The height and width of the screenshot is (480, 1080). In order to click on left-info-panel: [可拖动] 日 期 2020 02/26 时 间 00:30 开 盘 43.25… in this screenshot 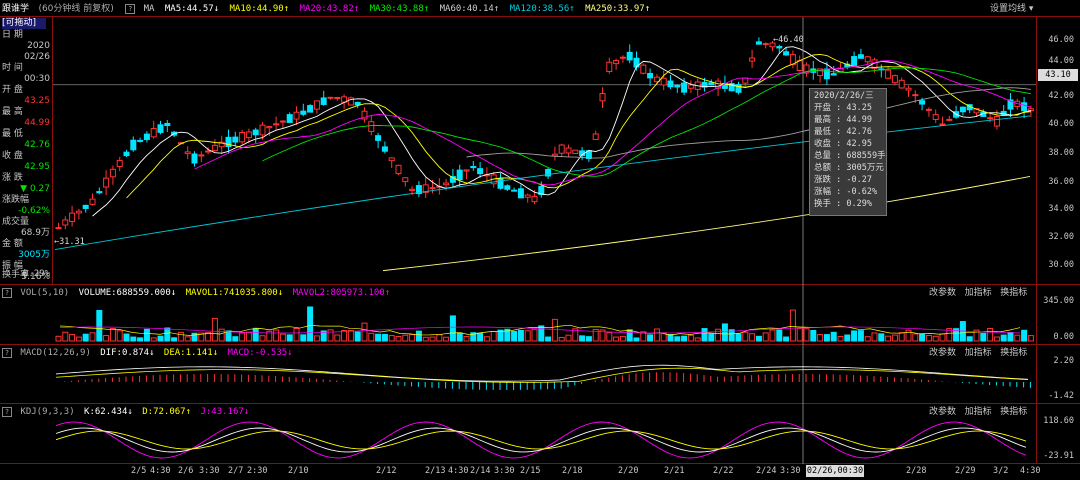, I will do `click(26, 150)`.